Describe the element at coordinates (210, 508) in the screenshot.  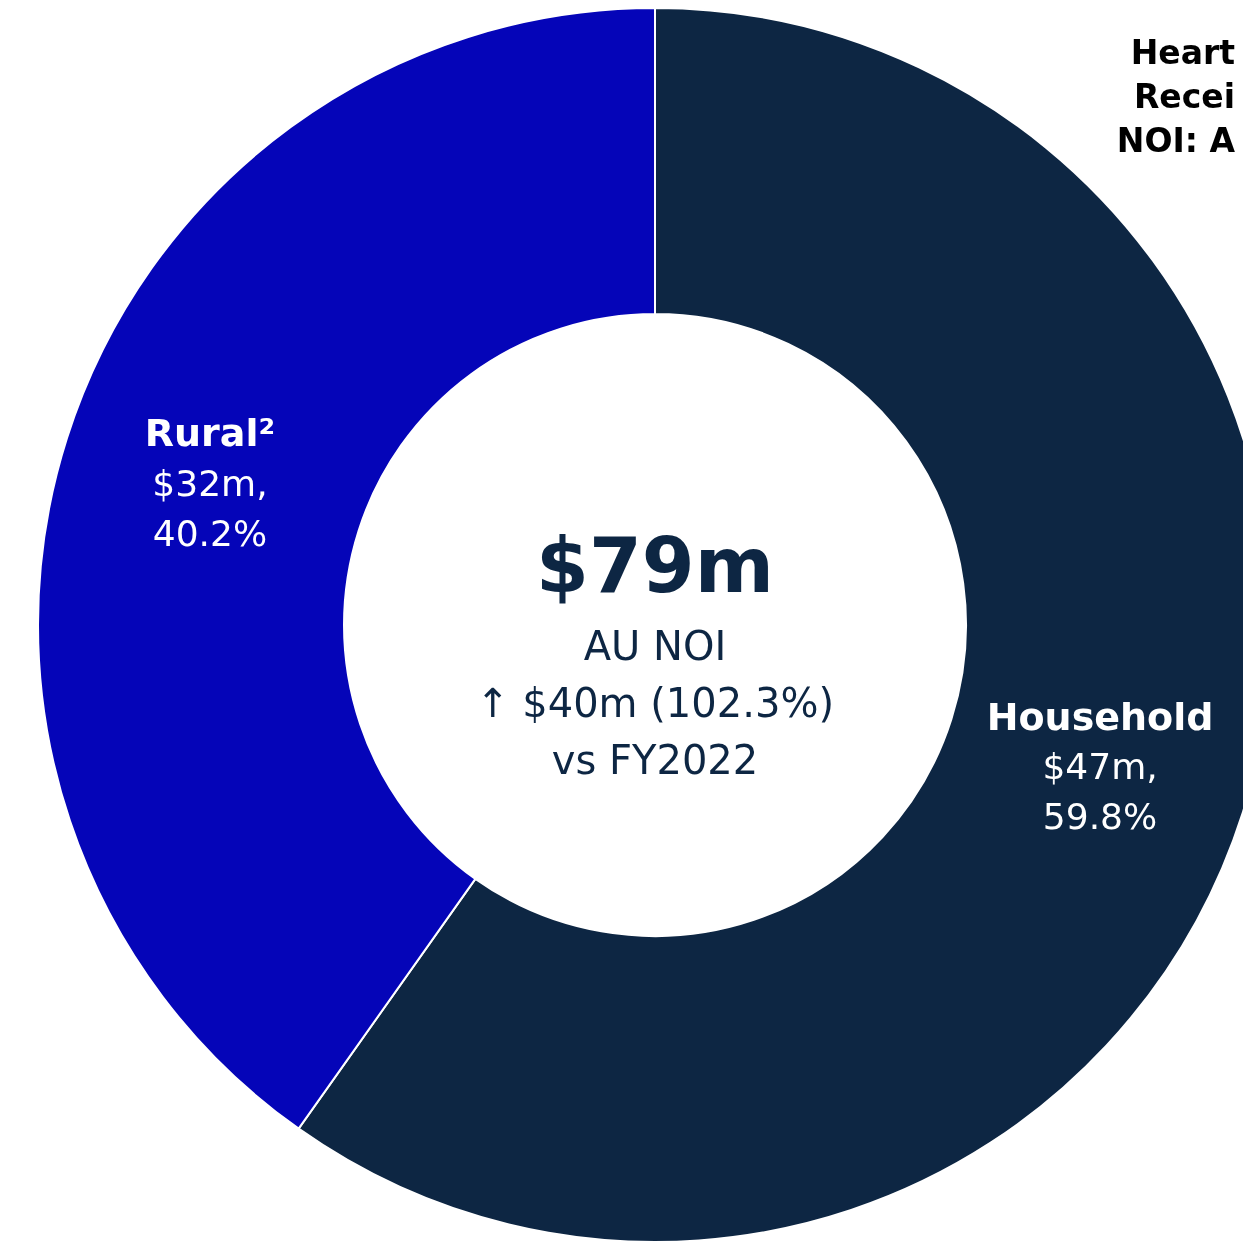
I see `data-label: $32m, 40.2%` at that location.